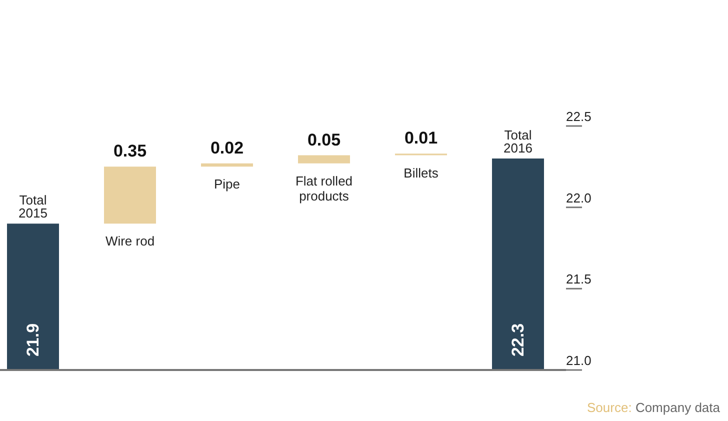 The width and height of the screenshot is (728, 421). Describe the element at coordinates (324, 188) in the screenshot. I see `x-tick-label: Flat rolled products` at that location.